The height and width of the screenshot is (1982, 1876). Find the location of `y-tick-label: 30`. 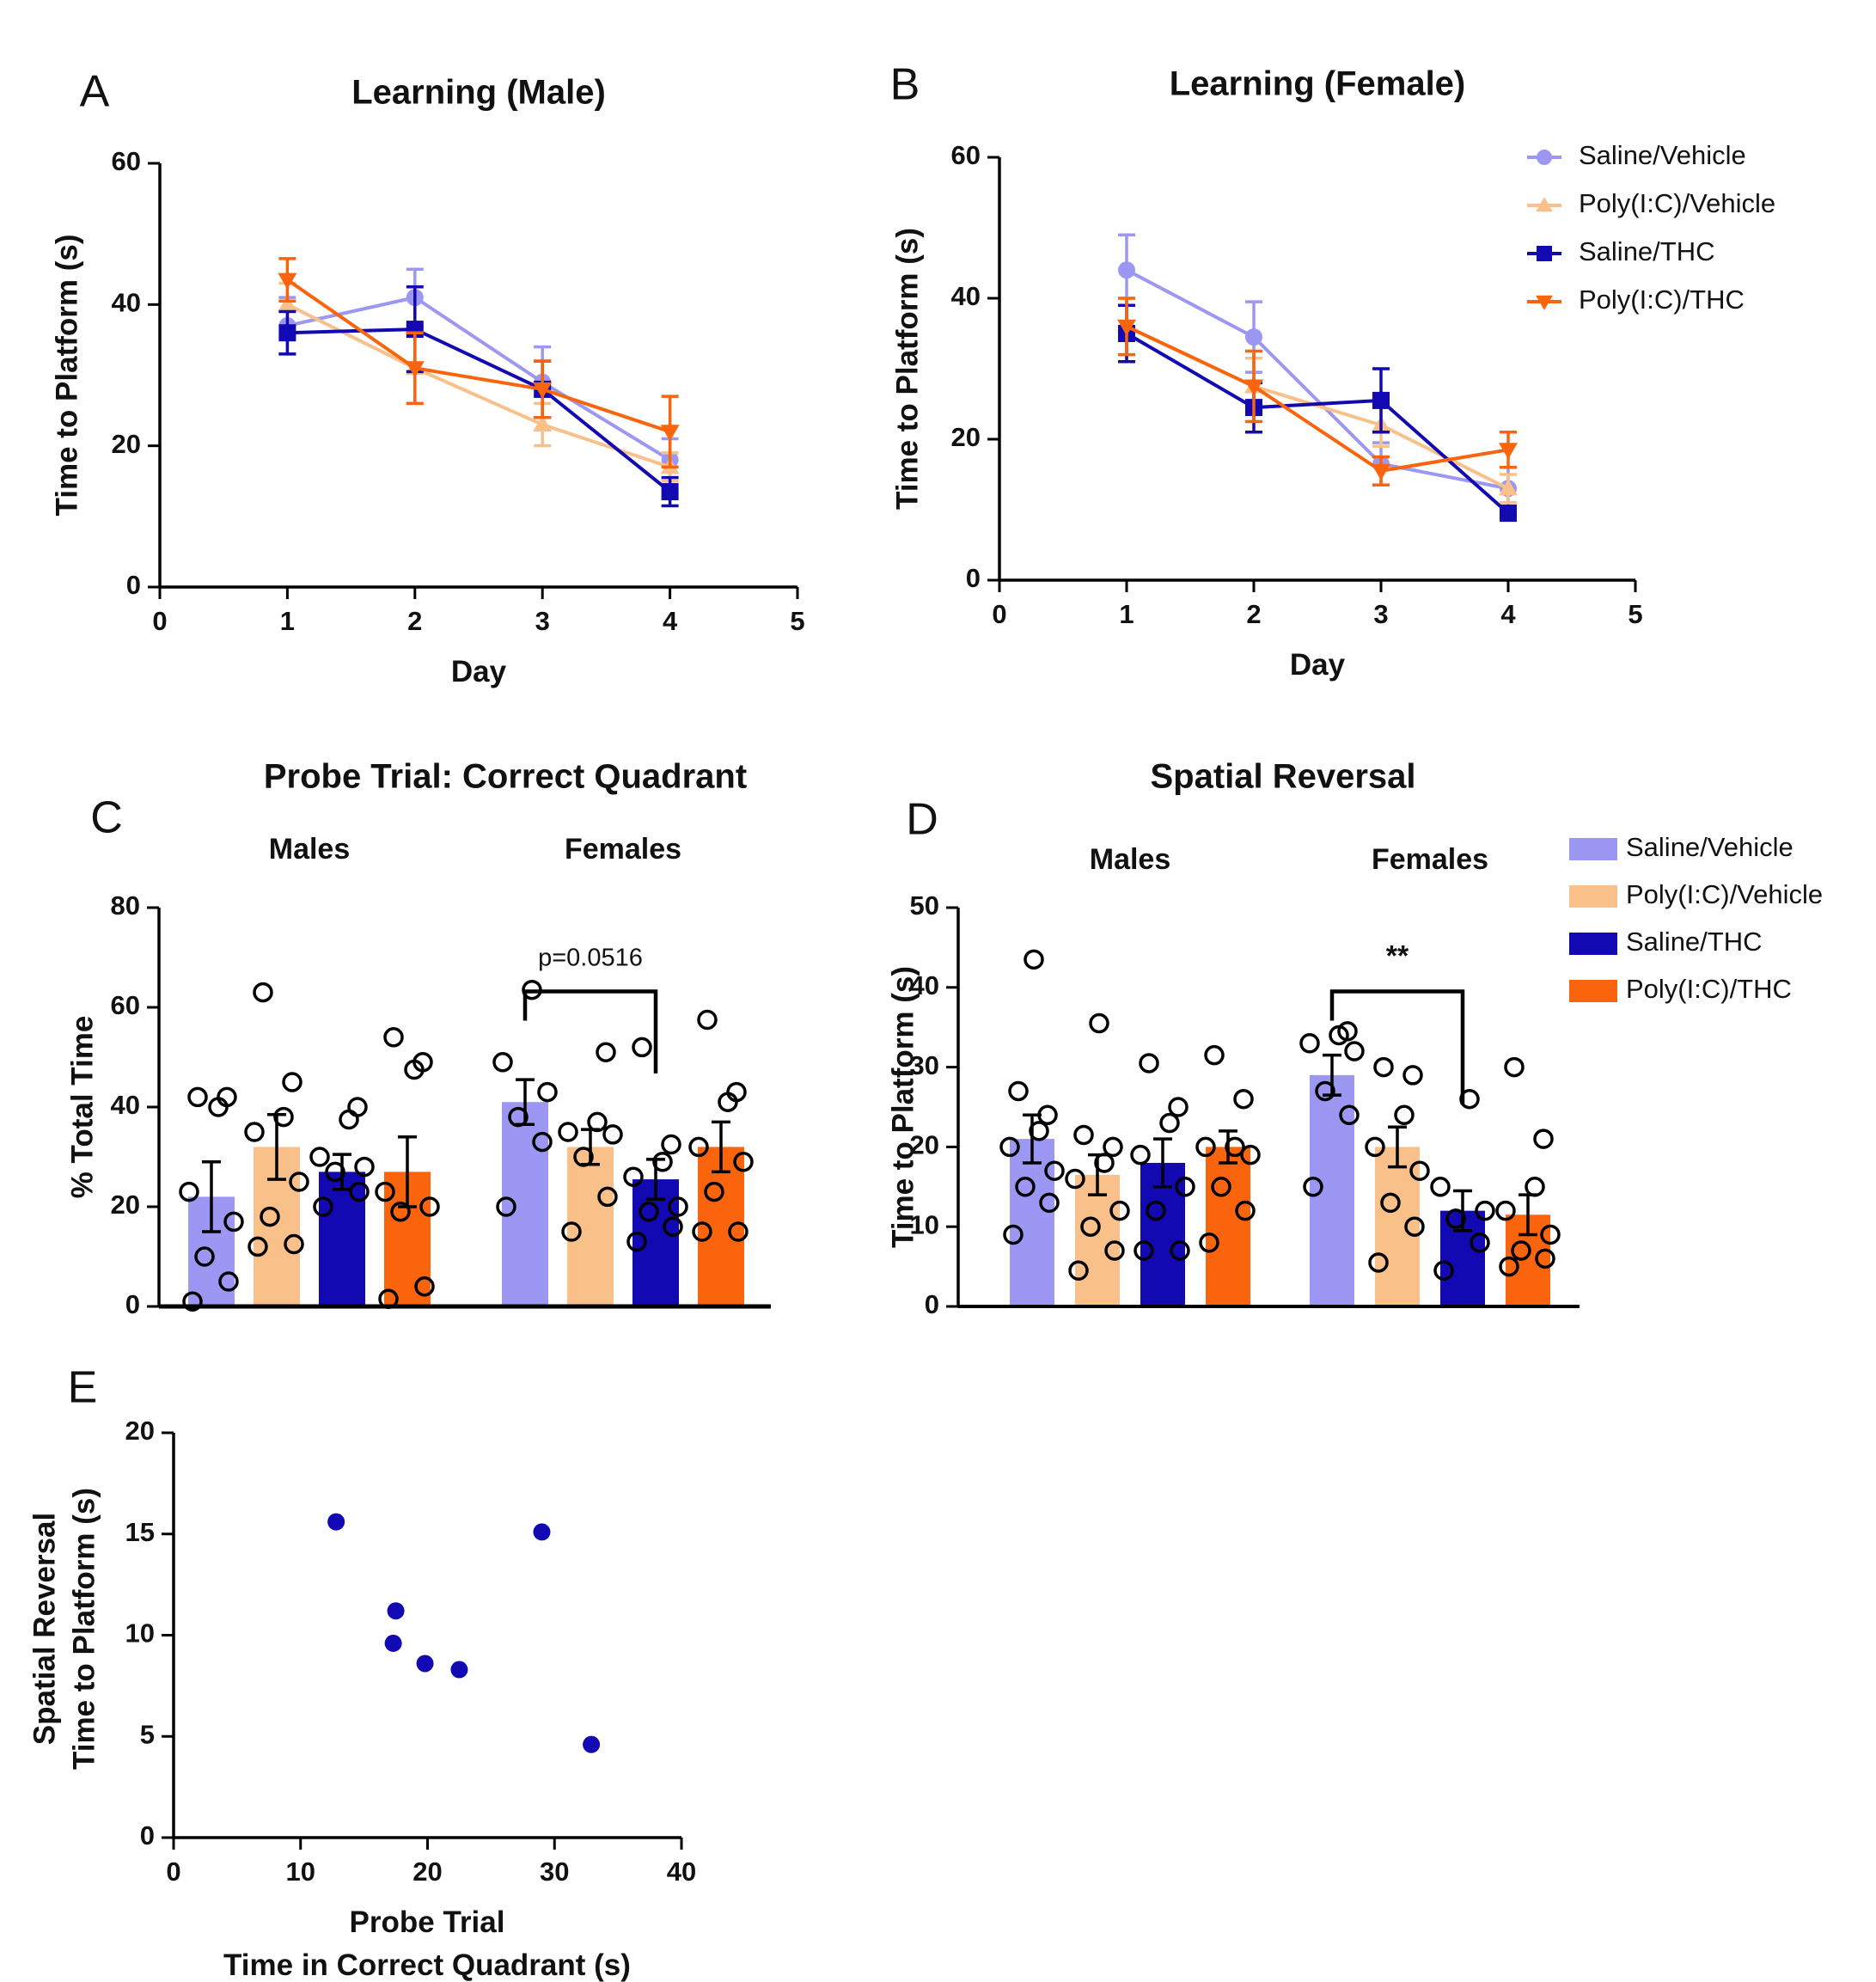

y-tick-label: 30 is located at coordinates (925, 1065).